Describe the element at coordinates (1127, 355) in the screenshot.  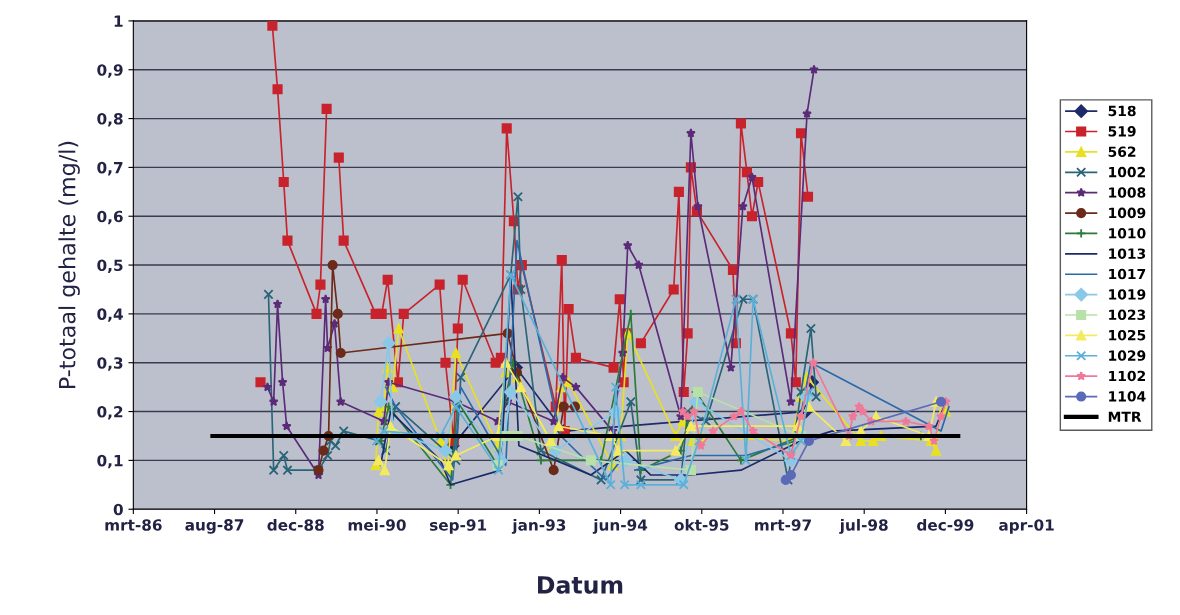
I see `legend-label: 1029` at that location.